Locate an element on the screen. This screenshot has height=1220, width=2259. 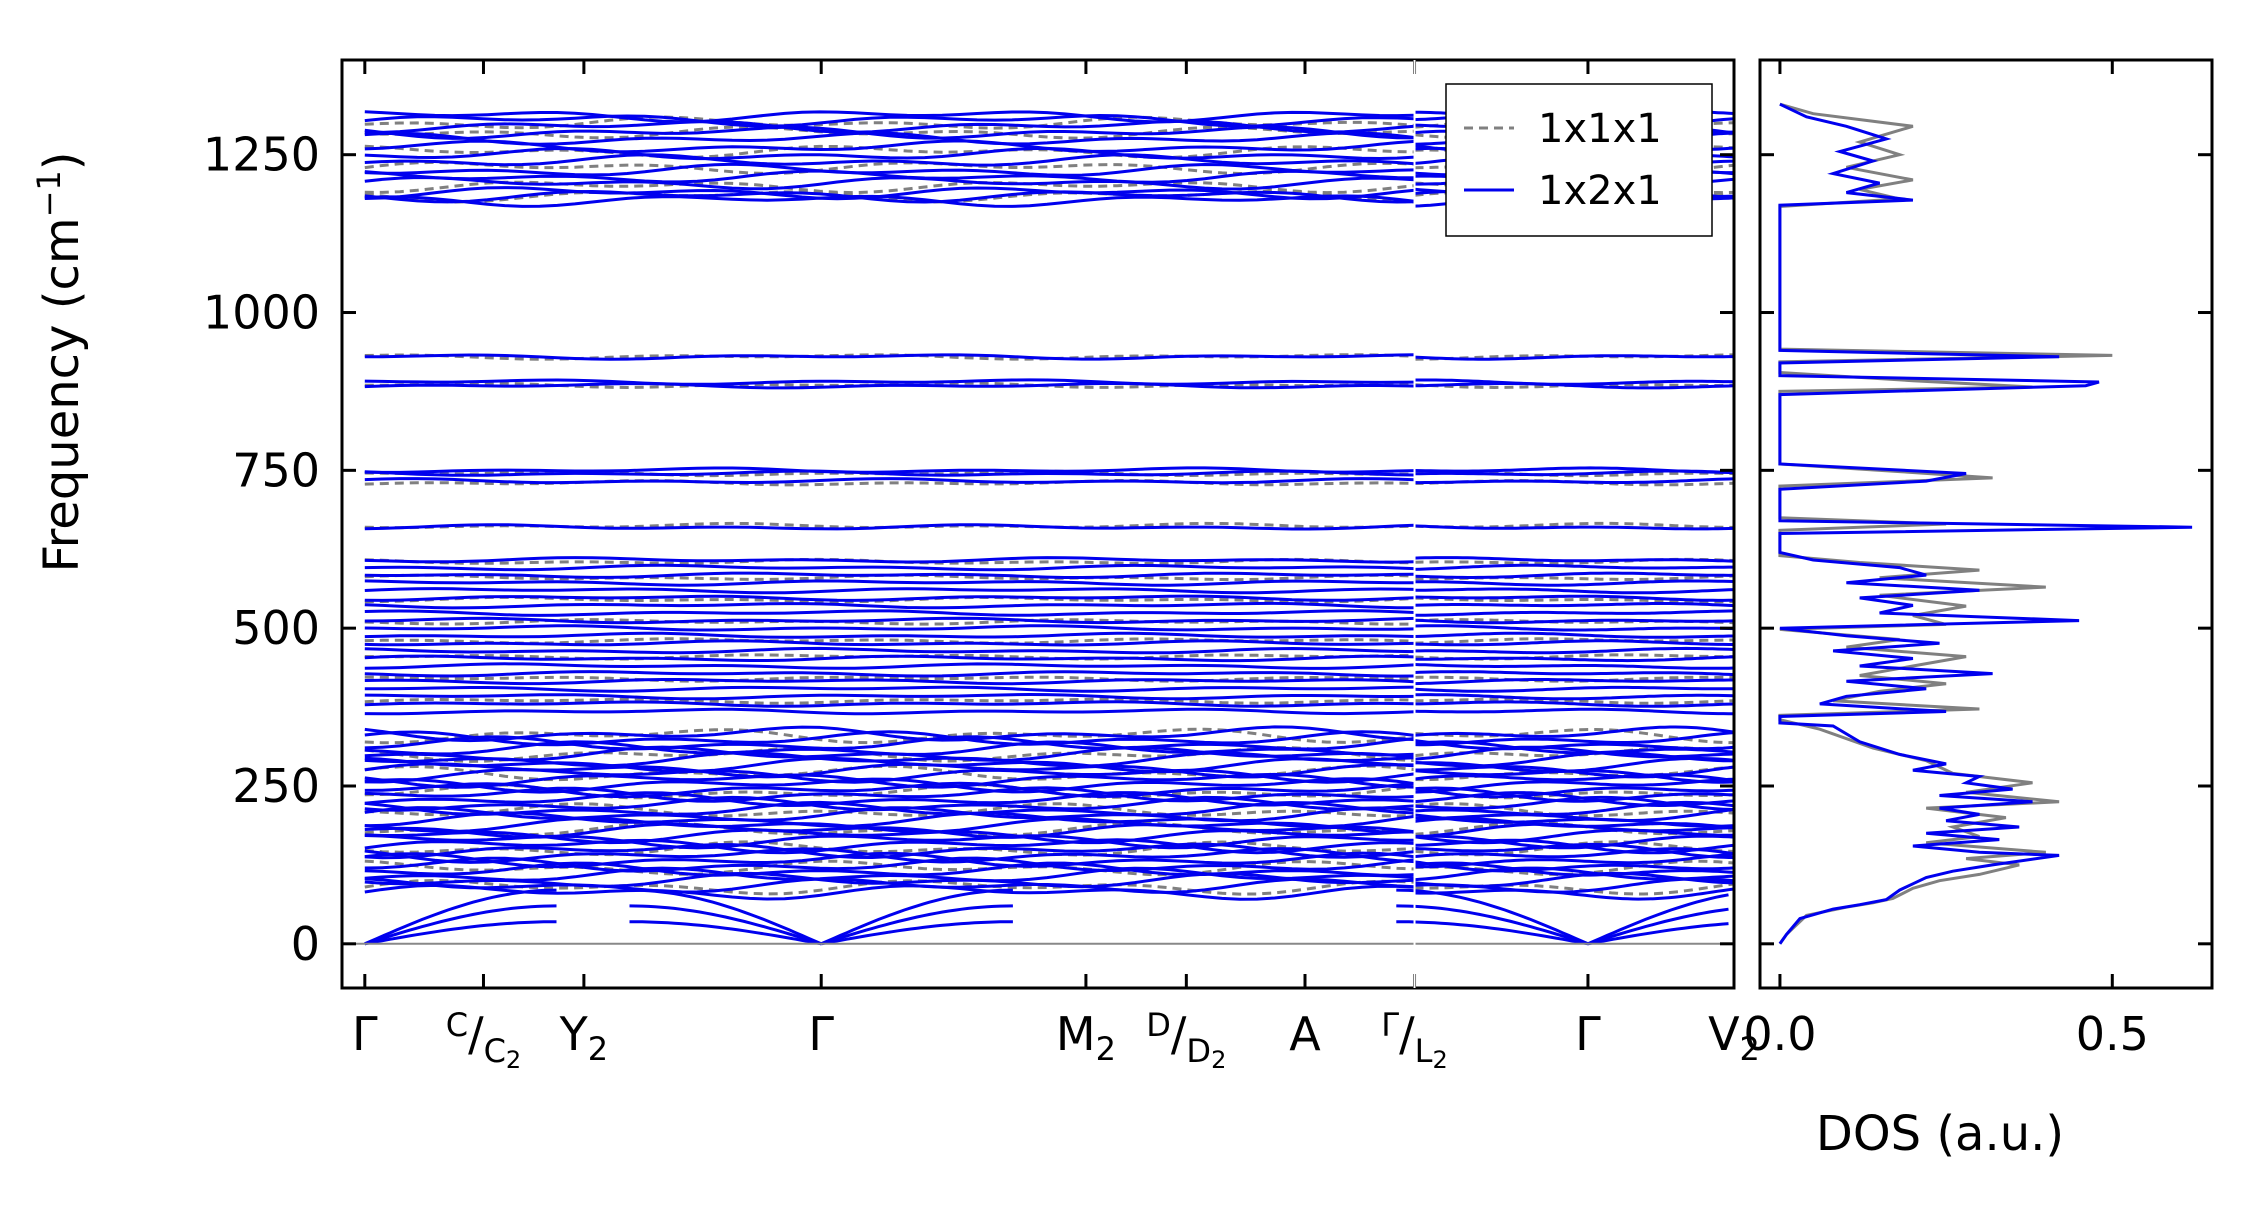
legend-box is located at coordinates (1579, 160).